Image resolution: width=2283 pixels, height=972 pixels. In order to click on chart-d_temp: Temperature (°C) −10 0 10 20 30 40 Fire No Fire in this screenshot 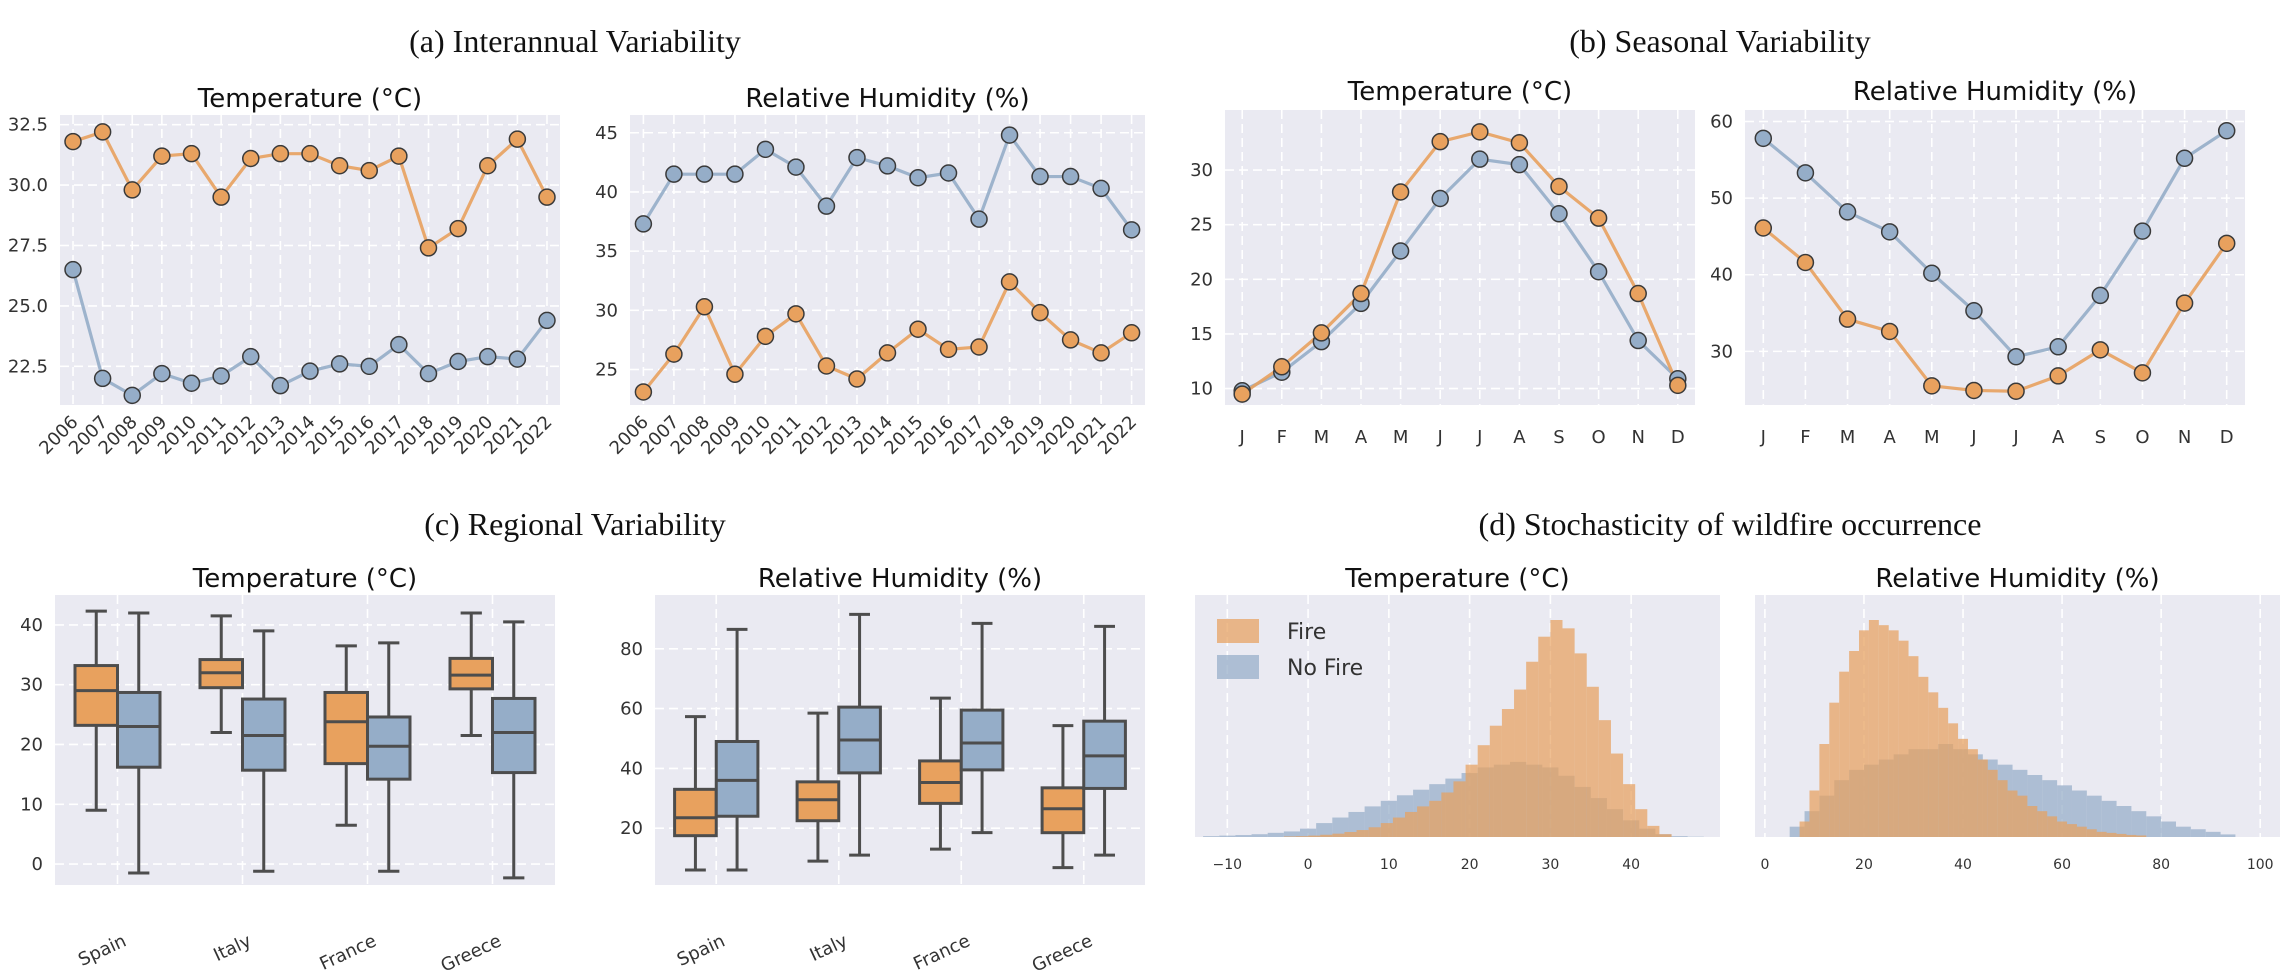, I will do `click(1457, 718)`.